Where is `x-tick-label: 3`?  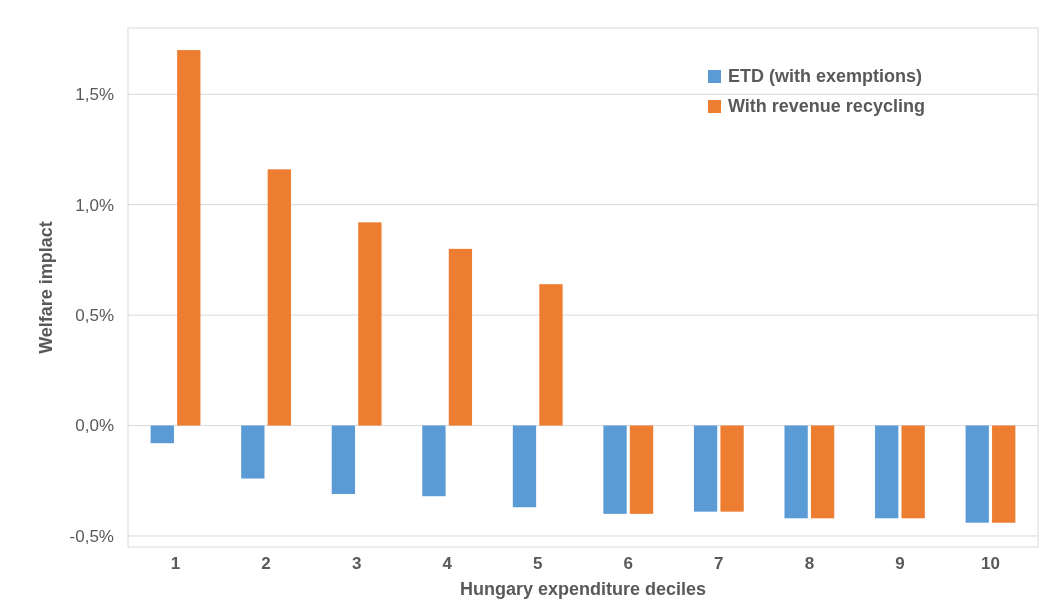 x-tick-label: 3 is located at coordinates (356, 563).